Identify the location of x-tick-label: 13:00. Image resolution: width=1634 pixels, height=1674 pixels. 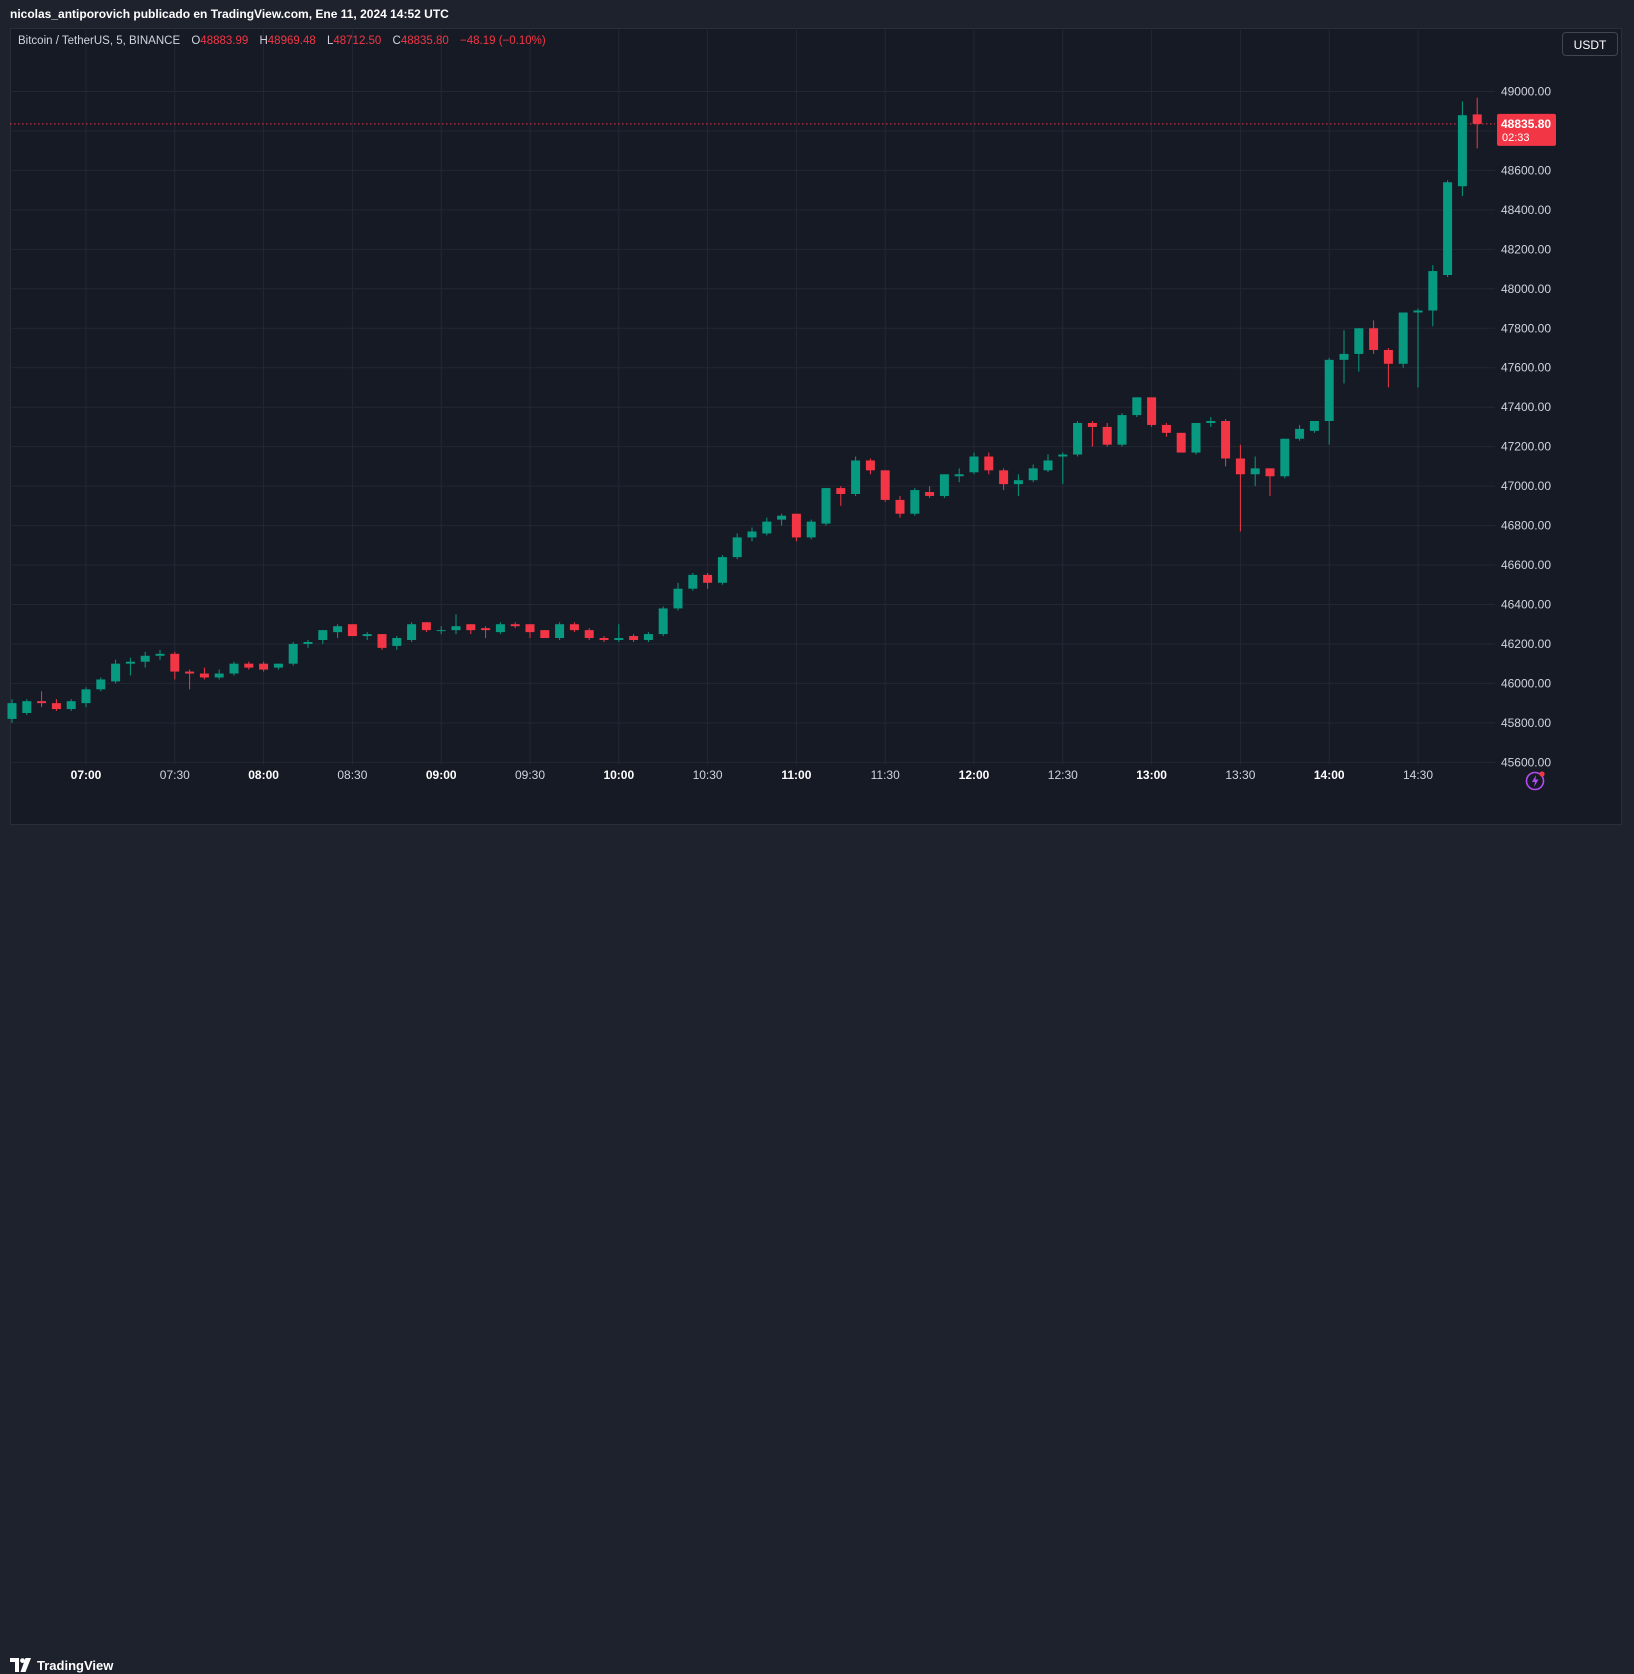
(1151, 775).